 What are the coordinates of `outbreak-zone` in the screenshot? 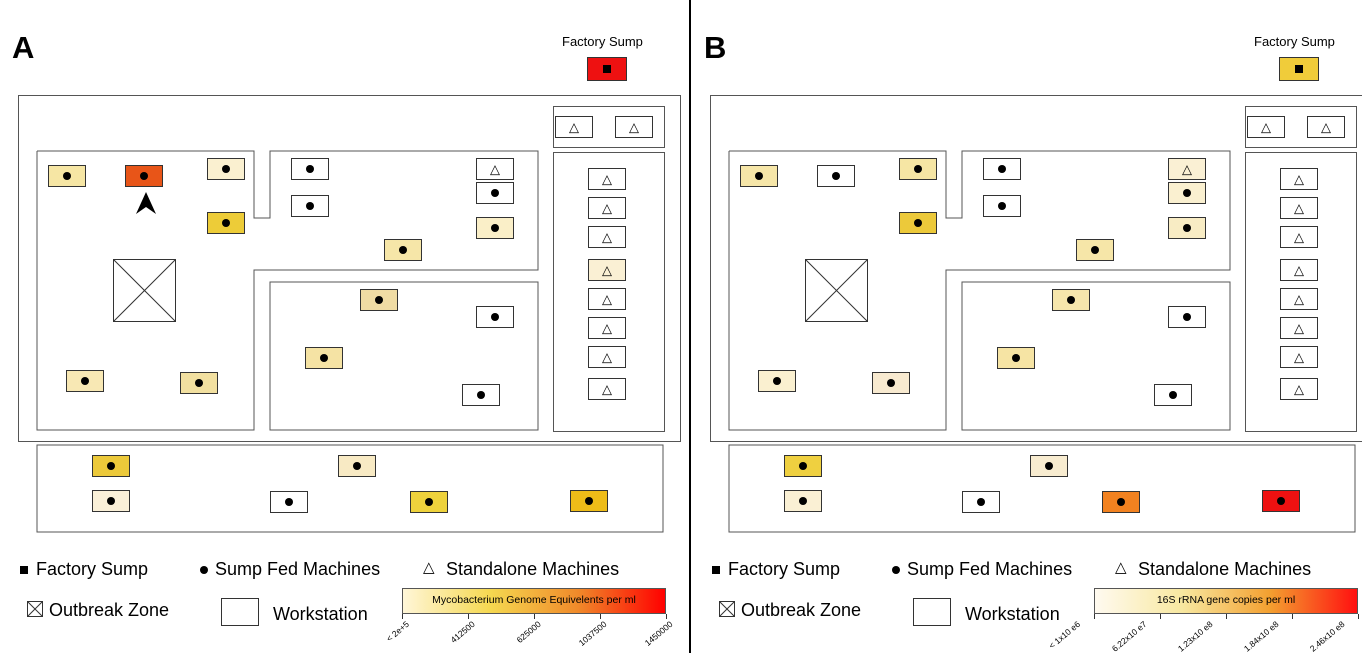 It's located at (836, 290).